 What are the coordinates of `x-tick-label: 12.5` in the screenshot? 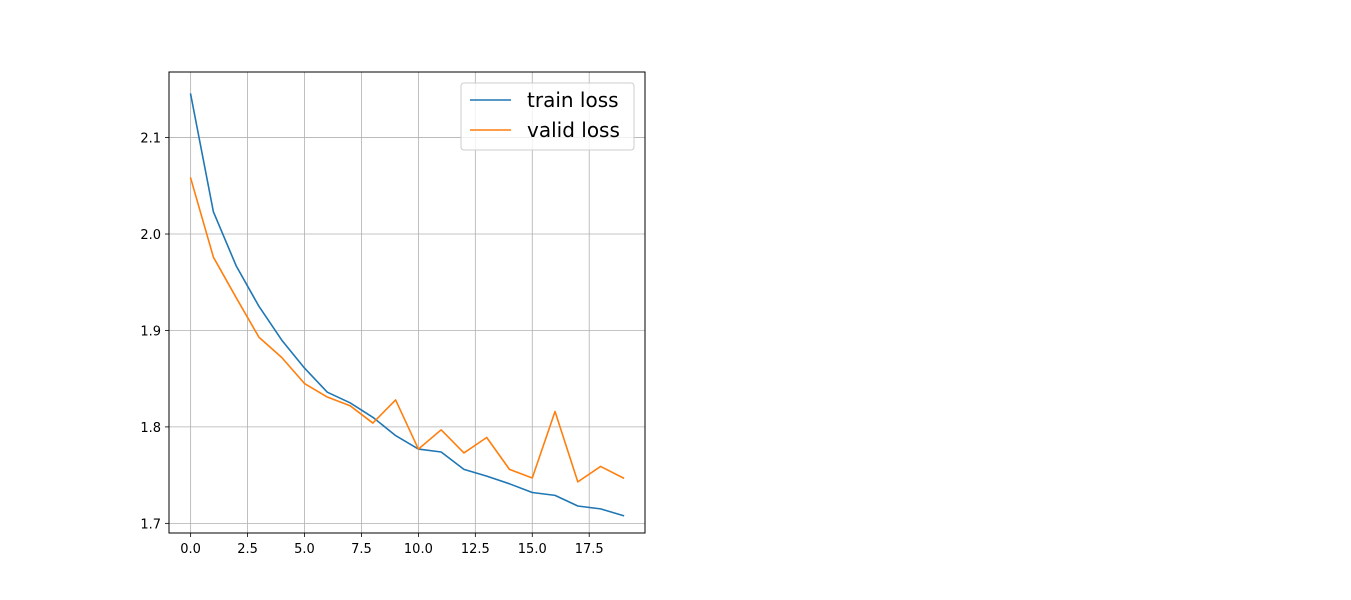 It's located at (475, 549).